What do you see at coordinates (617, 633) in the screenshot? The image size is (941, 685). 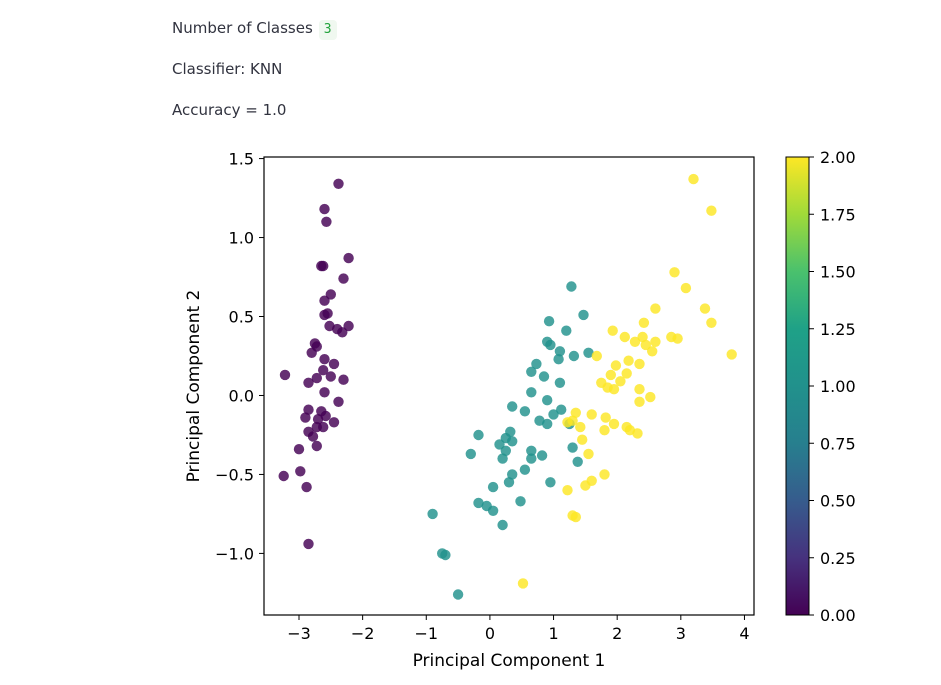 I see `x-tick-label: 2` at bounding box center [617, 633].